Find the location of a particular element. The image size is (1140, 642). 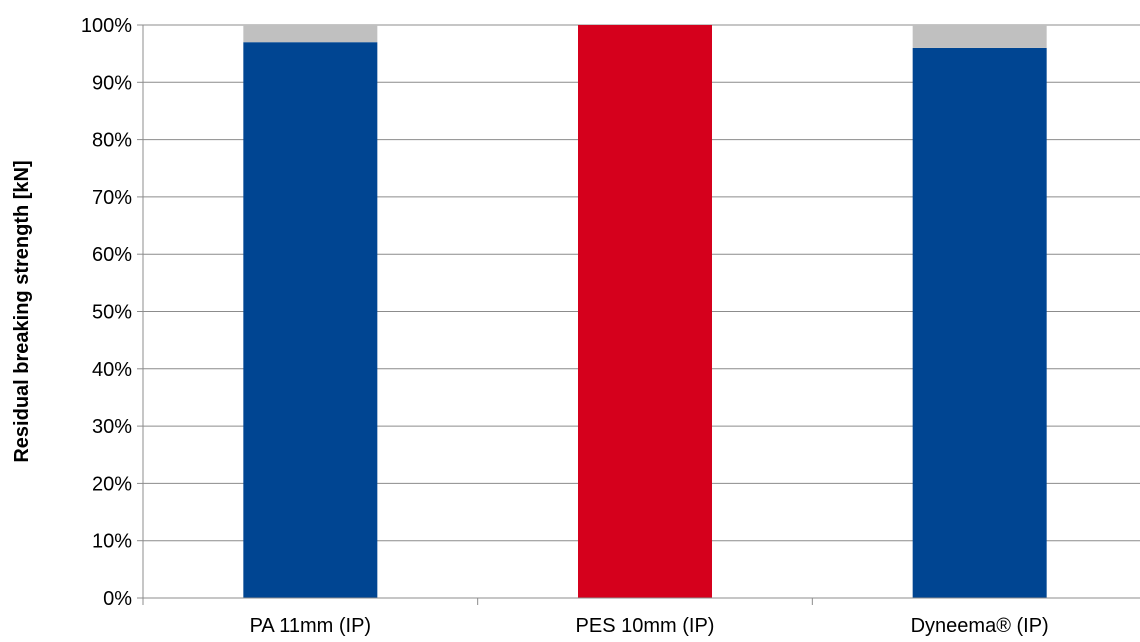

y-tick-label: 70% is located at coordinates (112, 198).